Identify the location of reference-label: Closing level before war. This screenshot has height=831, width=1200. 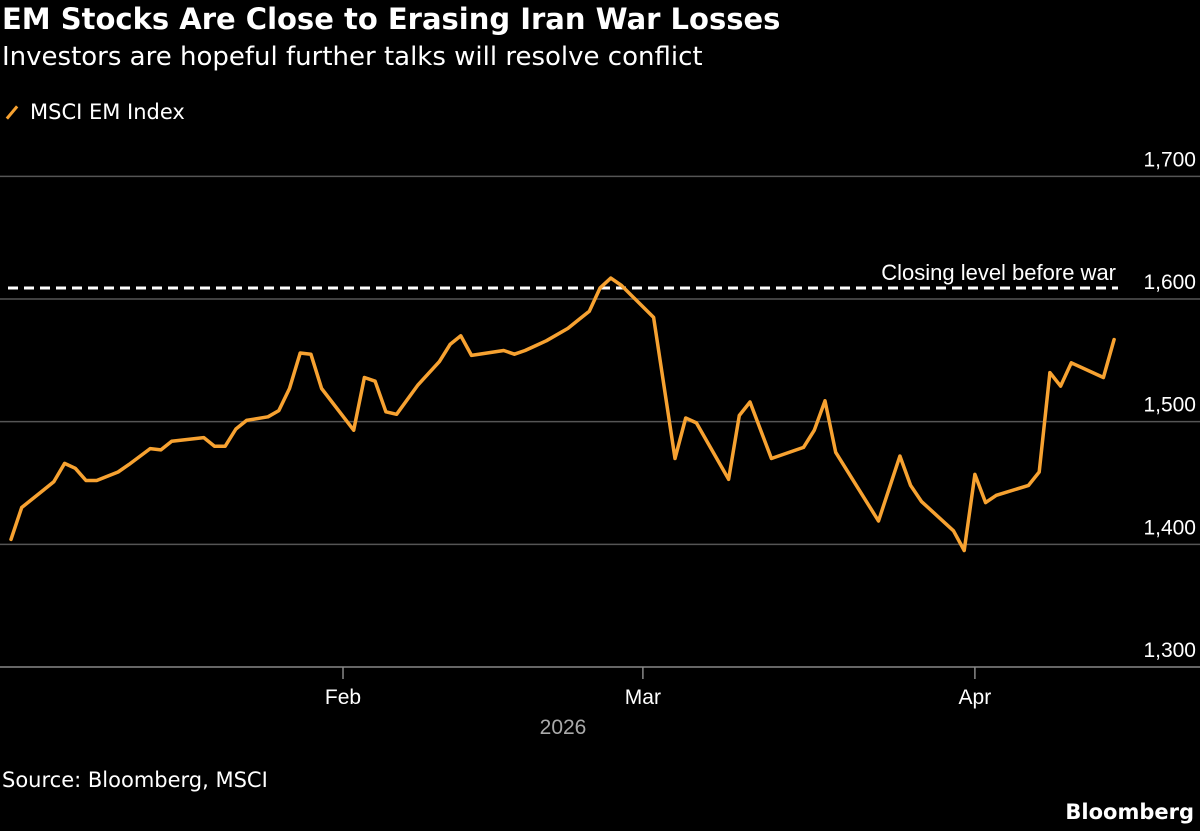
(998, 272).